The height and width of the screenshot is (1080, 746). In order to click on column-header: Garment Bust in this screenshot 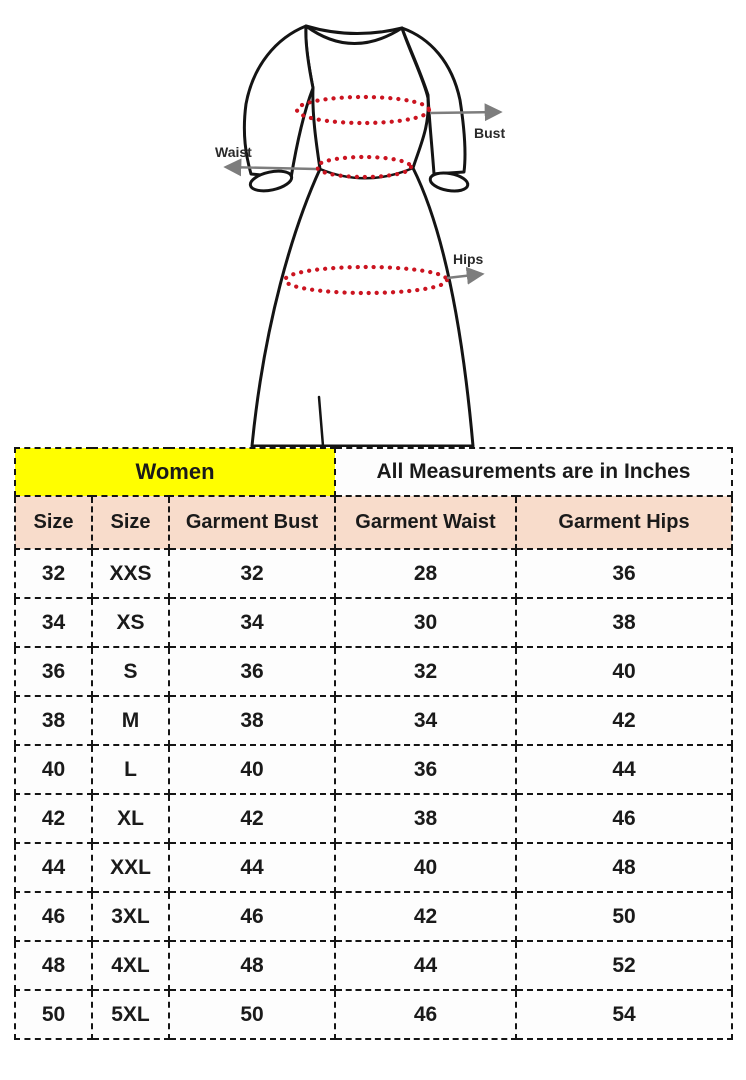, I will do `click(252, 522)`.